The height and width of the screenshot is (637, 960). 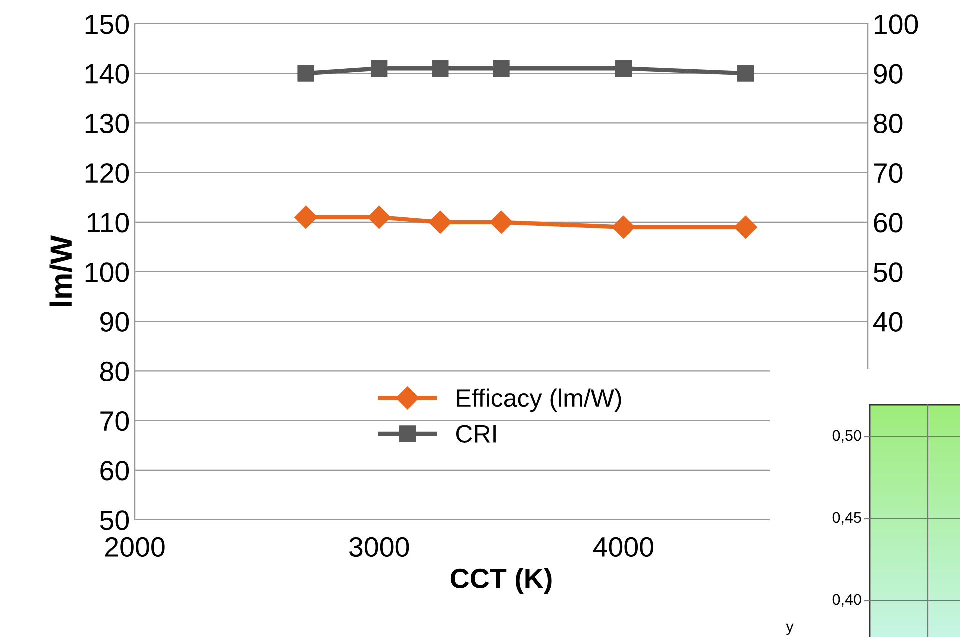 I want to click on annotation: 0,50, so click(x=847, y=436).